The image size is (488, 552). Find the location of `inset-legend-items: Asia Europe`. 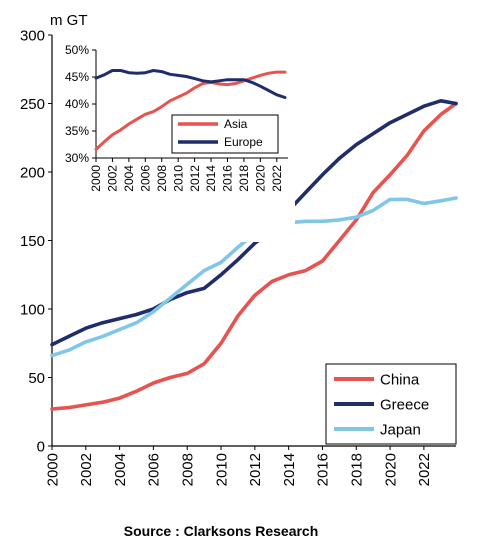

inset-legend-items: Asia Europe is located at coordinates (220, 133).